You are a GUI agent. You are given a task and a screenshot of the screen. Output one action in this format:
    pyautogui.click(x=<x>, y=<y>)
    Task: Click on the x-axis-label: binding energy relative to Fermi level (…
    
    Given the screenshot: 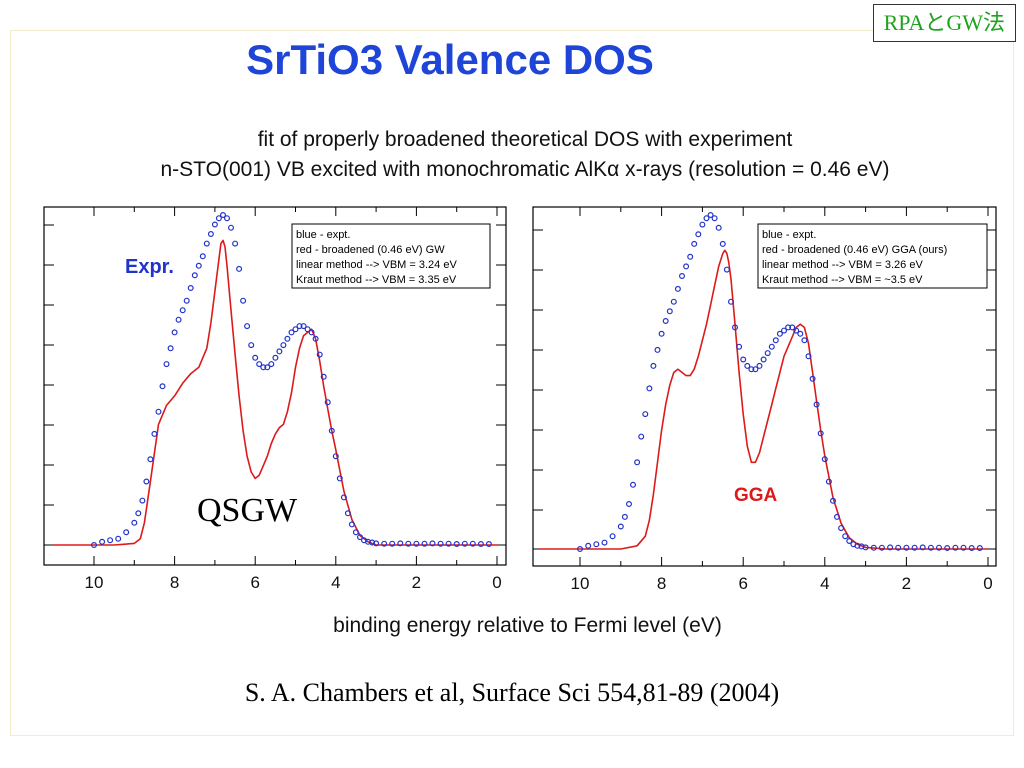 What is the action you would take?
    pyautogui.click(x=527, y=625)
    